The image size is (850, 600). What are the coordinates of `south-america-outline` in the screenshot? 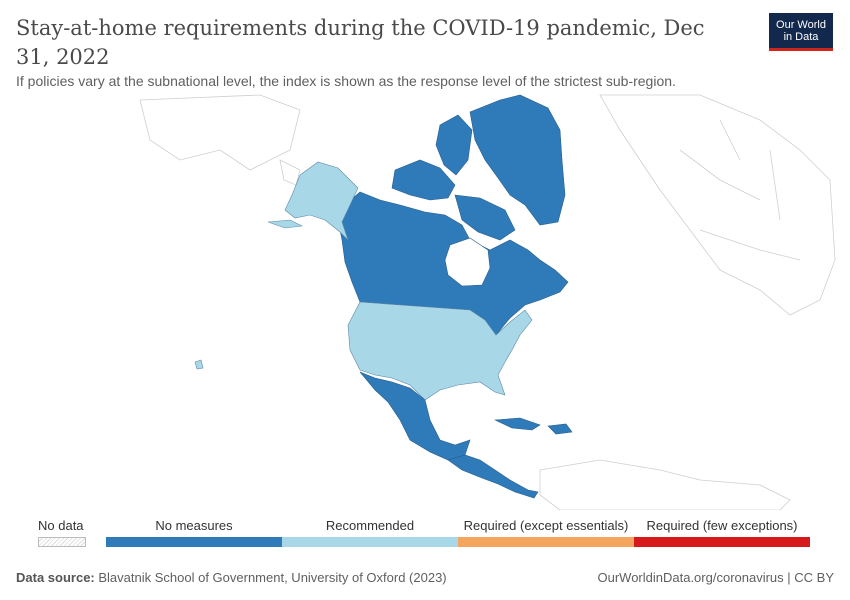 It's located at (665, 484).